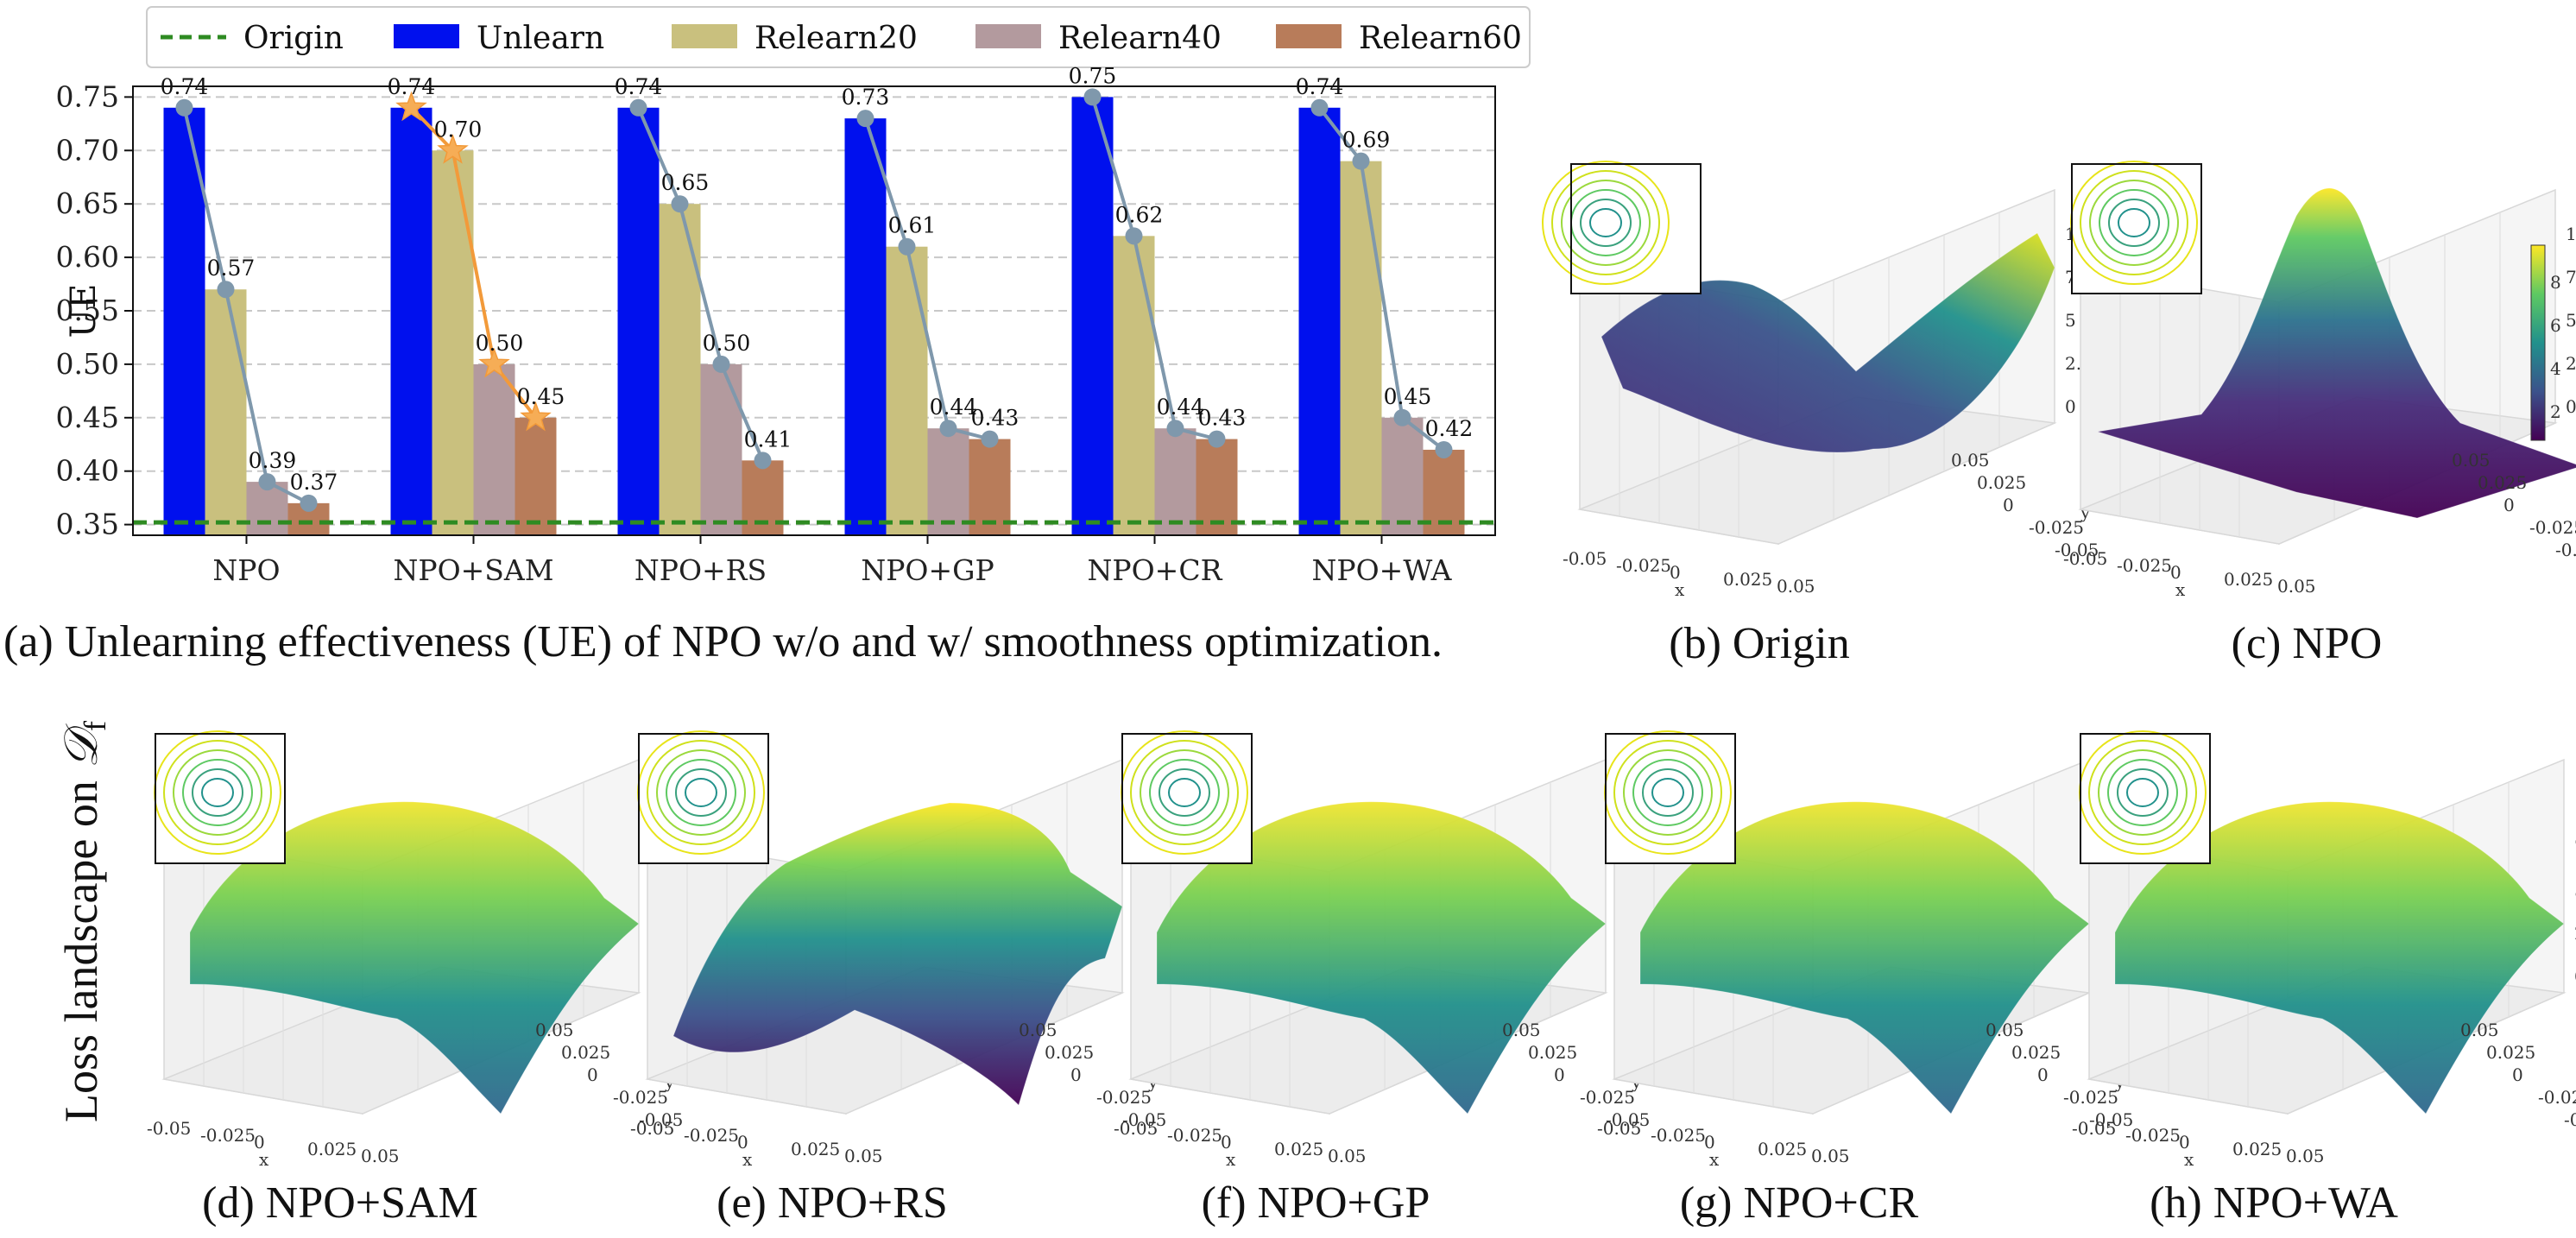  Describe the element at coordinates (226, 412) in the screenshot. I see `bar-relearn20-npo` at that location.